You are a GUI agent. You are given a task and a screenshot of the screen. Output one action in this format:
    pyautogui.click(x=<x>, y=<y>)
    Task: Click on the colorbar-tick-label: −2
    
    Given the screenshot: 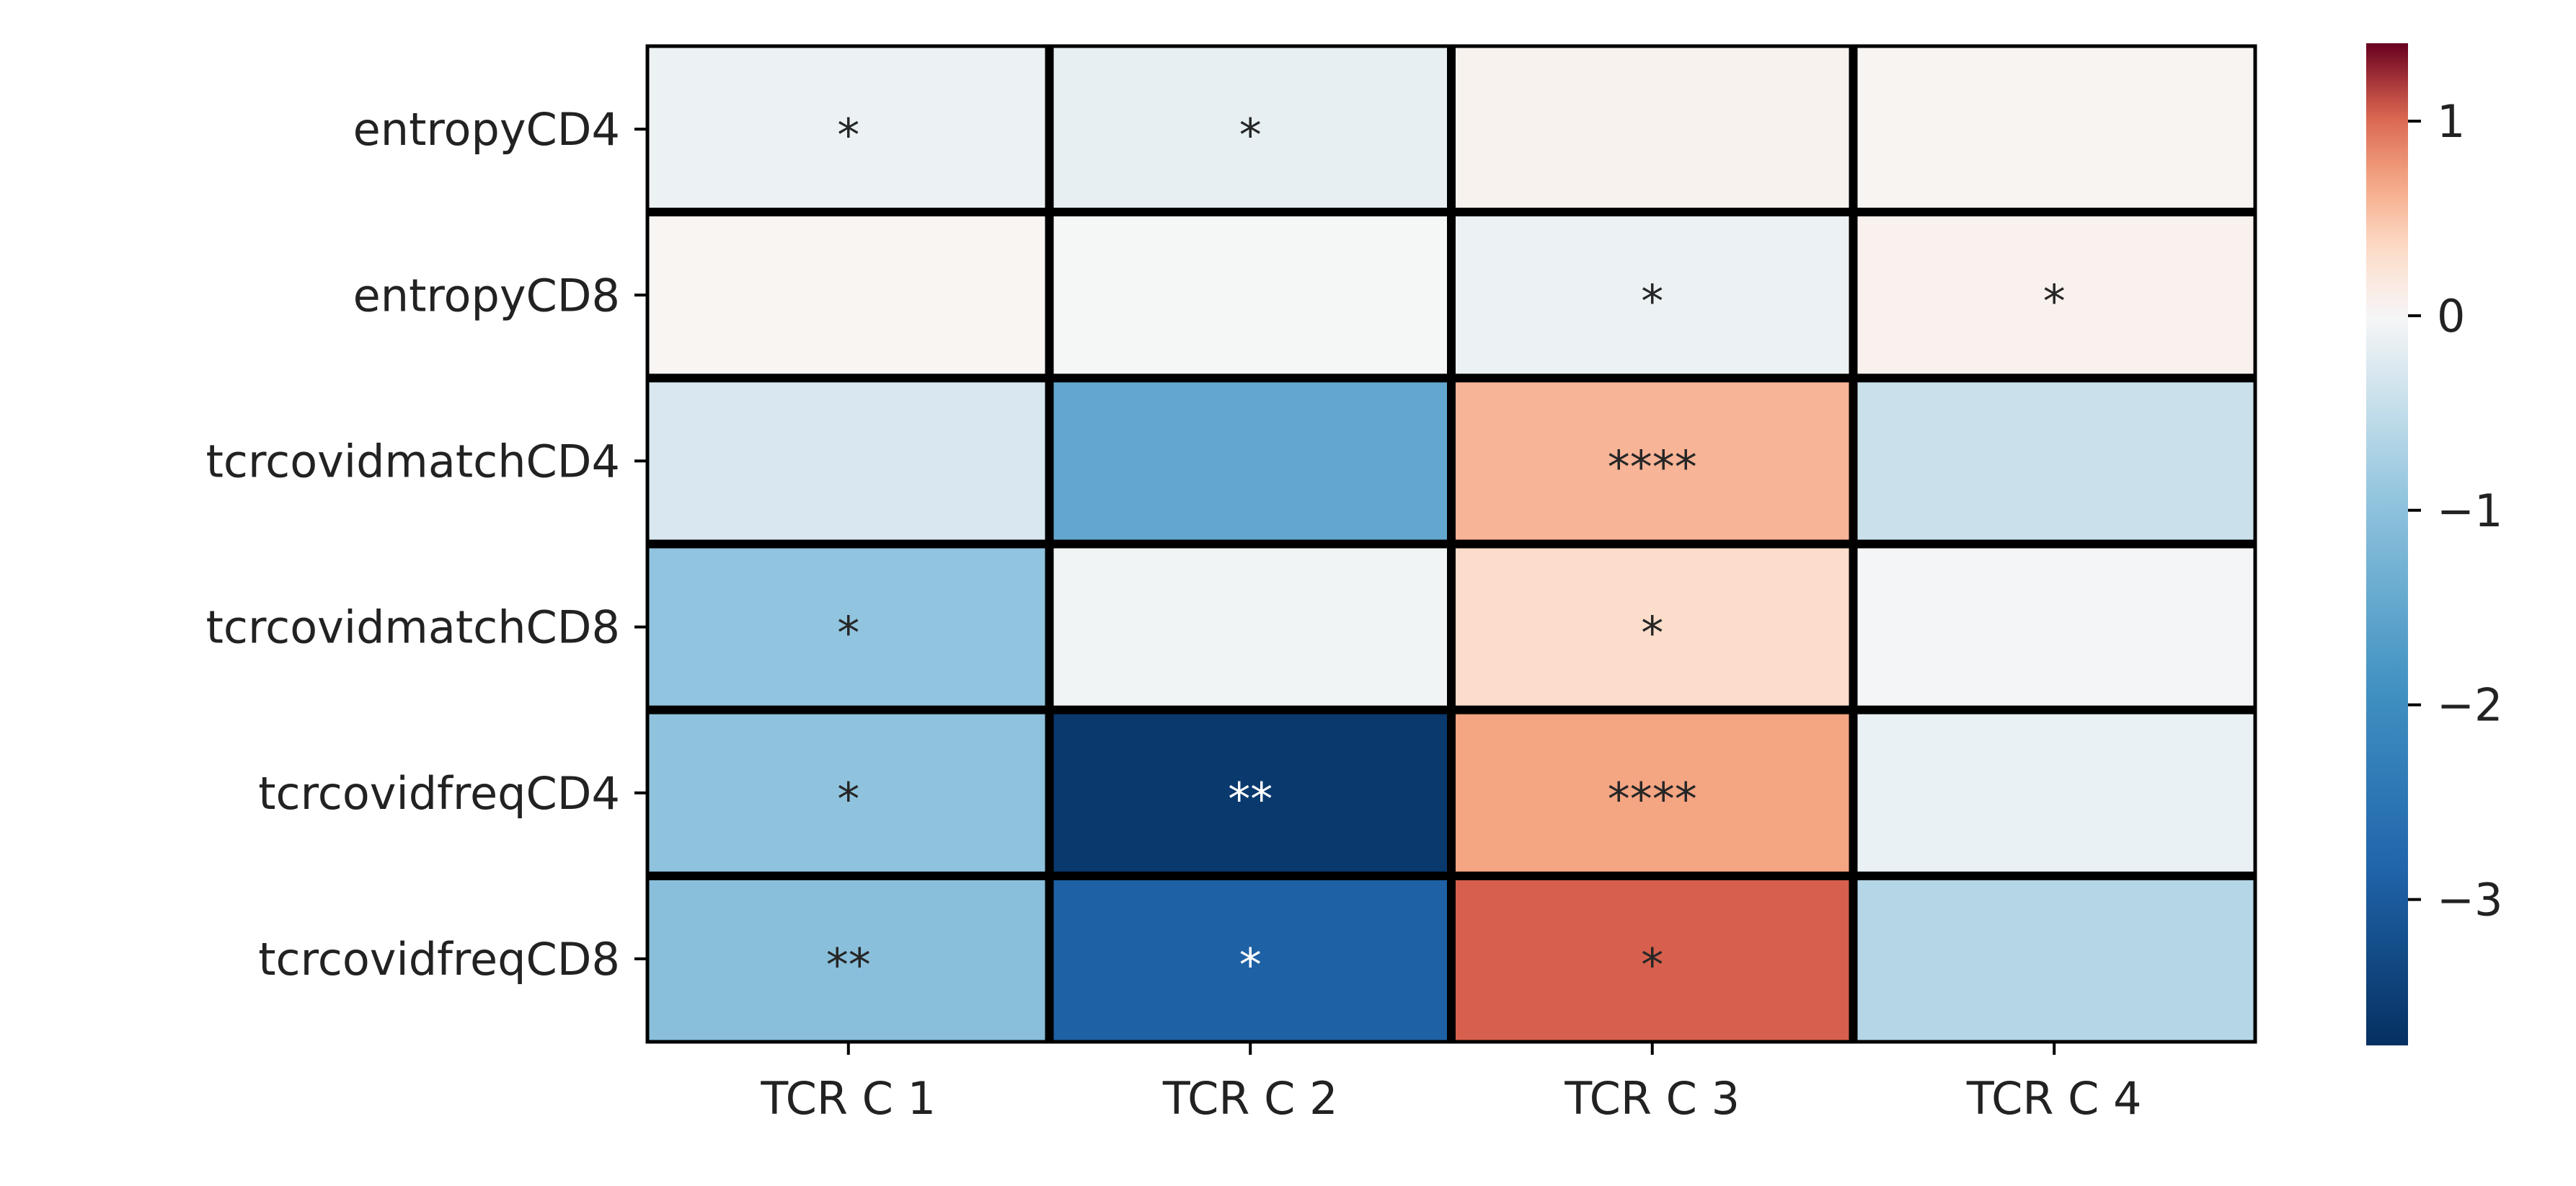 What is the action you would take?
    pyautogui.click(x=2469, y=705)
    